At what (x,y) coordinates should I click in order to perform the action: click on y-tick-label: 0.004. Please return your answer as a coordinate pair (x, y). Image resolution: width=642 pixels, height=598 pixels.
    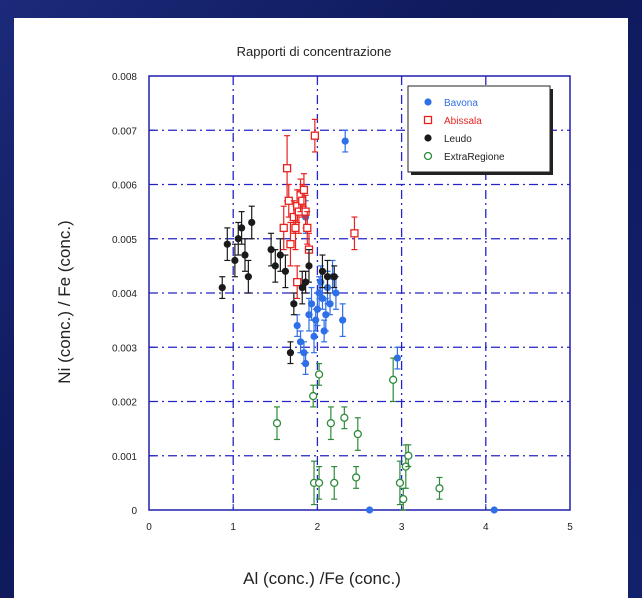
    Looking at the image, I should click on (124, 294).